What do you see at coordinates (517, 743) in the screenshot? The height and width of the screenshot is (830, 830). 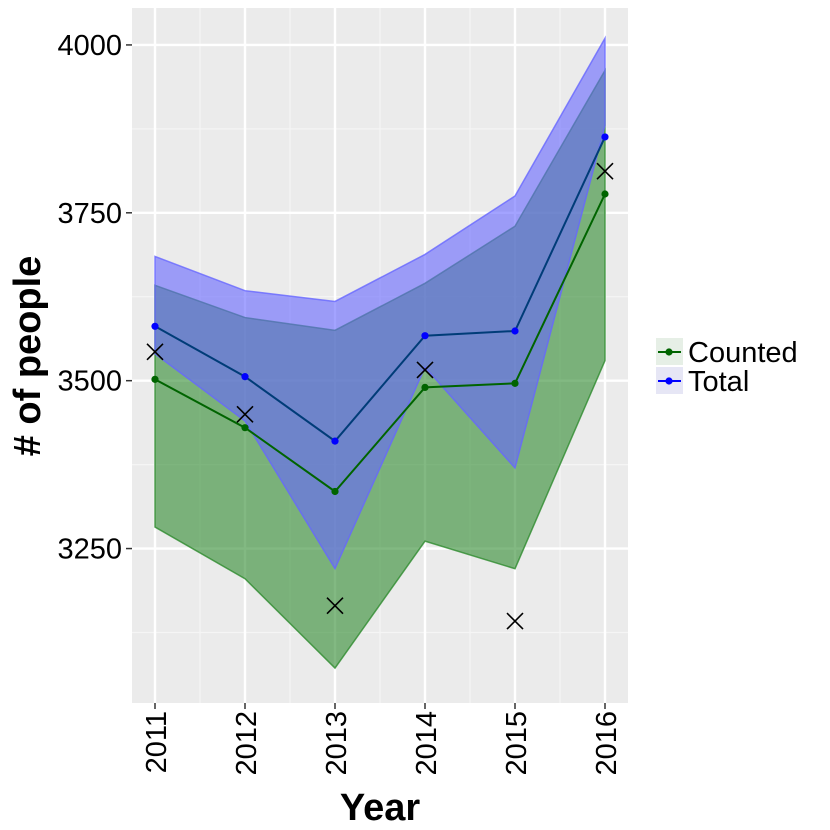 I see `x-tick-label: 2015` at bounding box center [517, 743].